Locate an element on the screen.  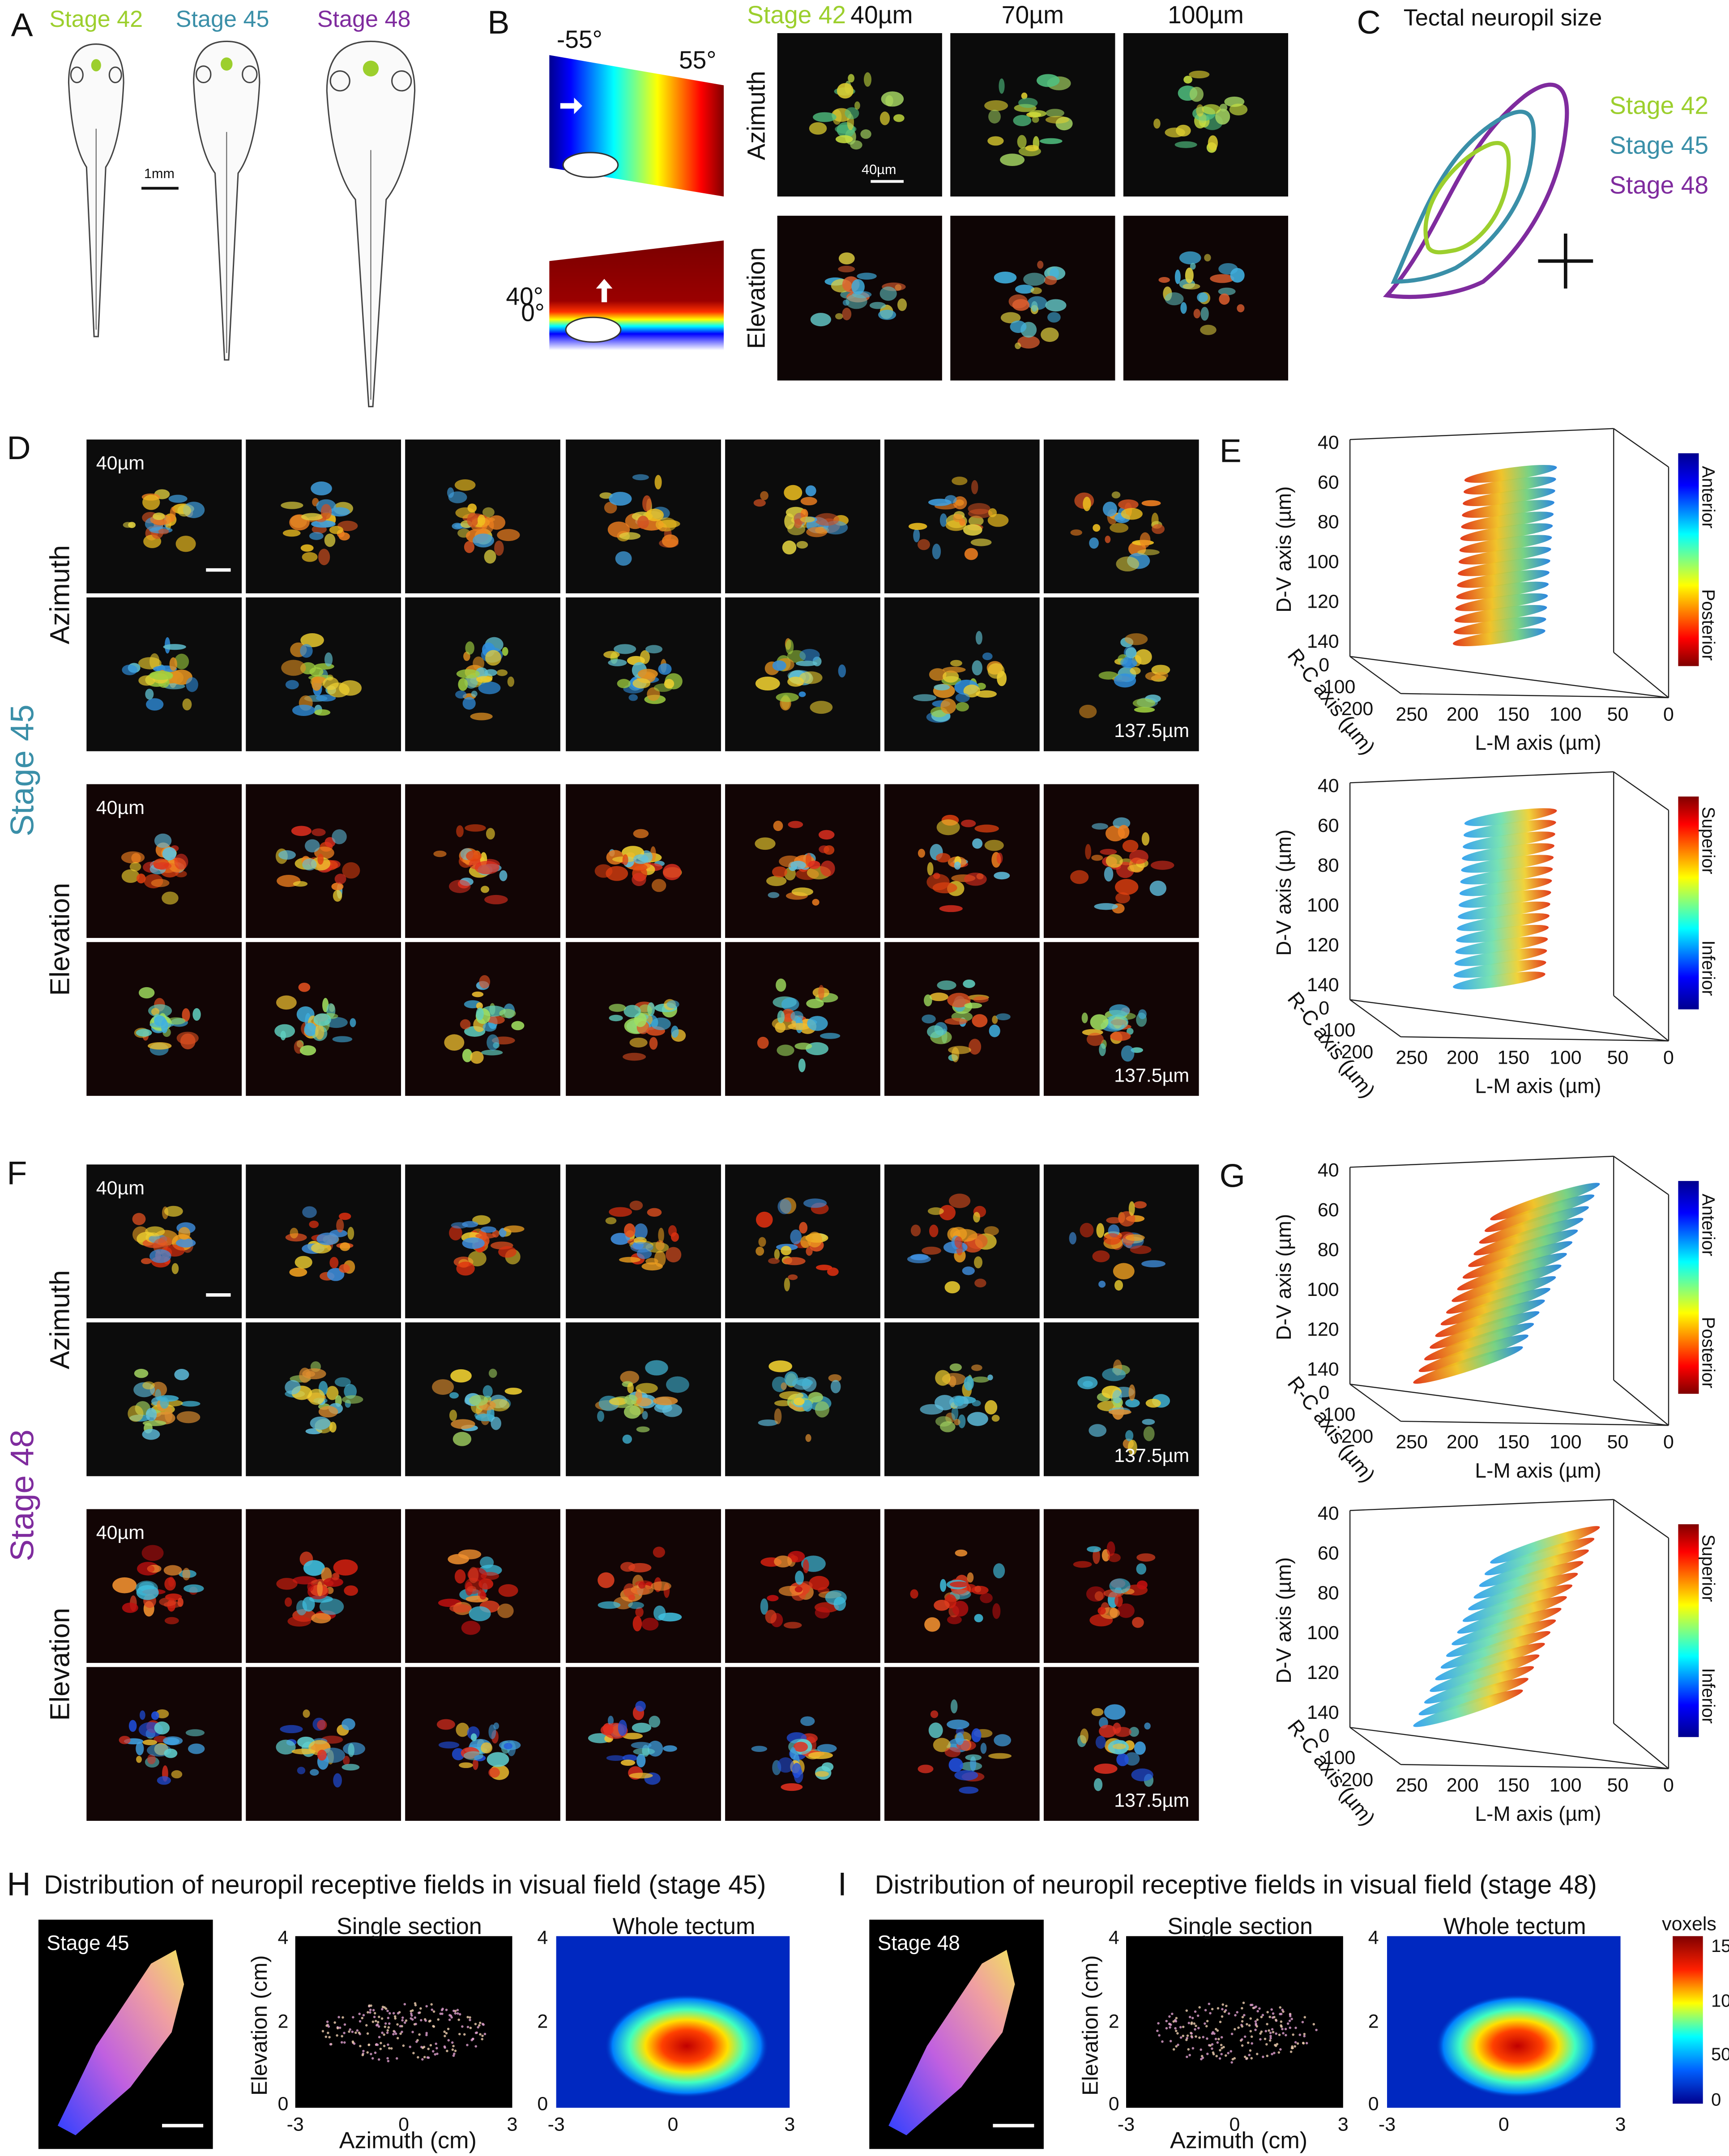
x-tick-label: 200 is located at coordinates (1463, 1442).